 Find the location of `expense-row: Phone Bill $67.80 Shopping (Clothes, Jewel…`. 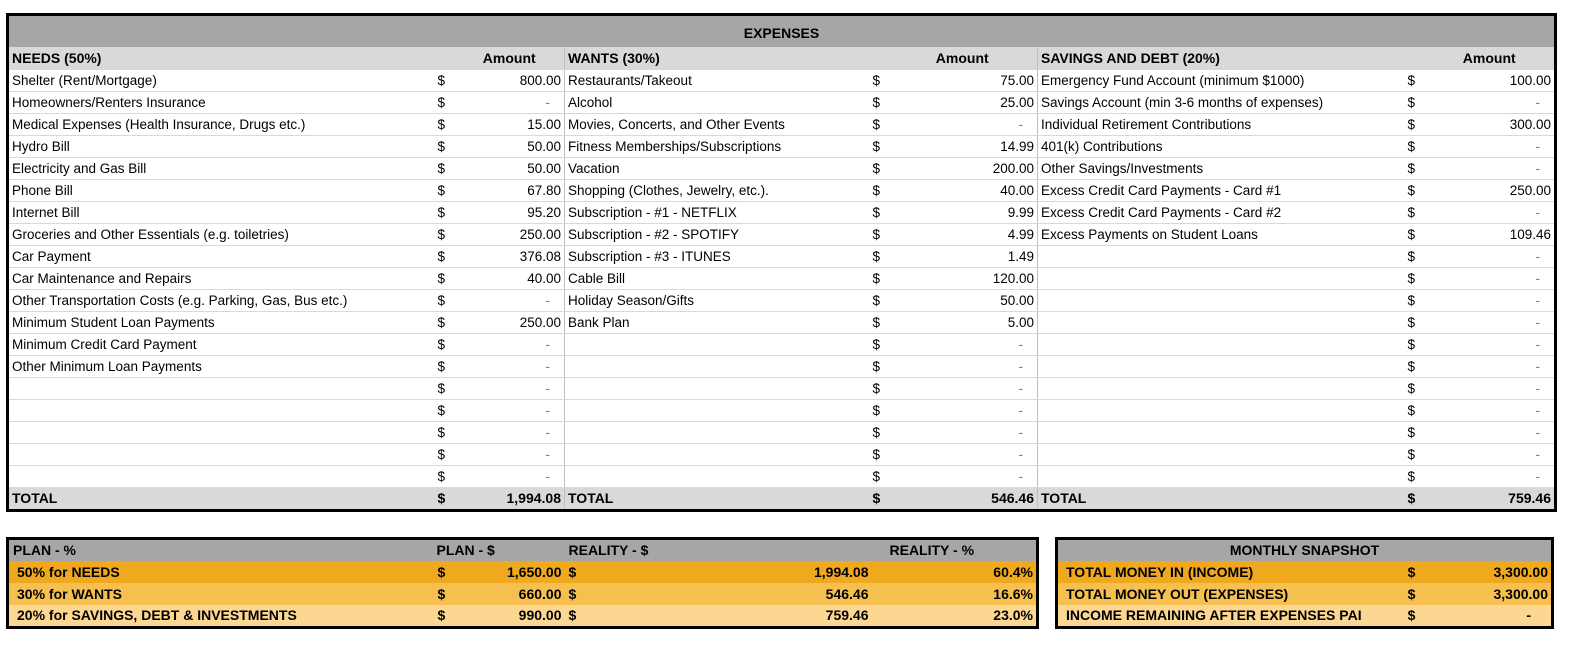

expense-row: Phone Bill $67.80 Shopping (Clothes, Jewel… is located at coordinates (781, 190).